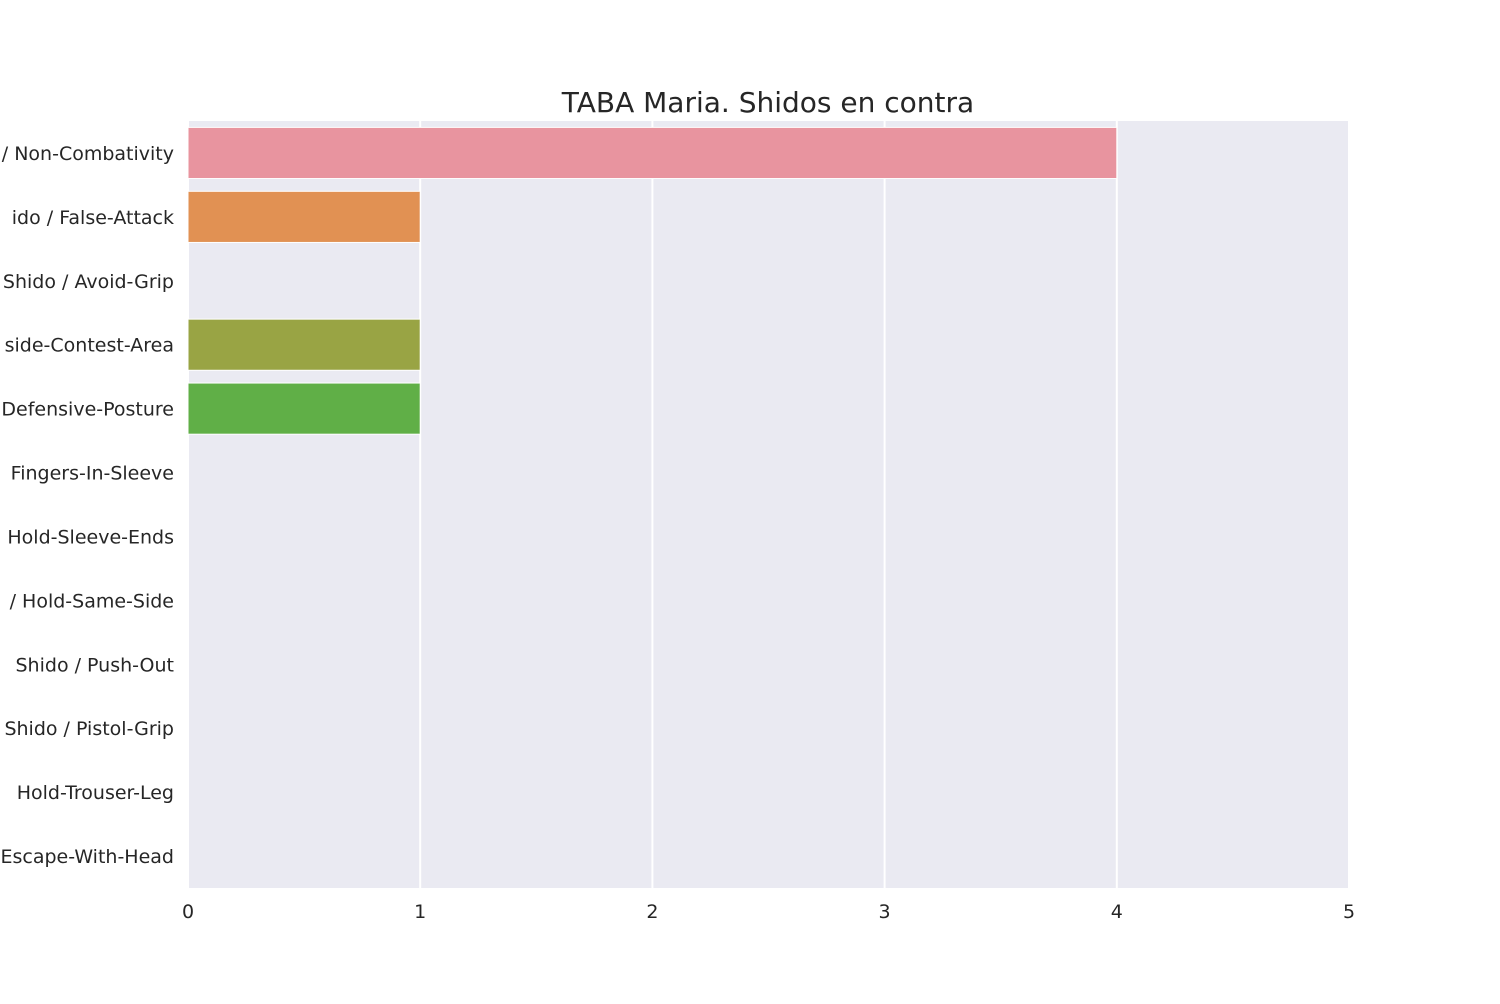 This screenshot has width=1500, height=1004. What do you see at coordinates (92, 474) in the screenshot?
I see `y-tick-label: Fingers-In-Sleeve` at bounding box center [92, 474].